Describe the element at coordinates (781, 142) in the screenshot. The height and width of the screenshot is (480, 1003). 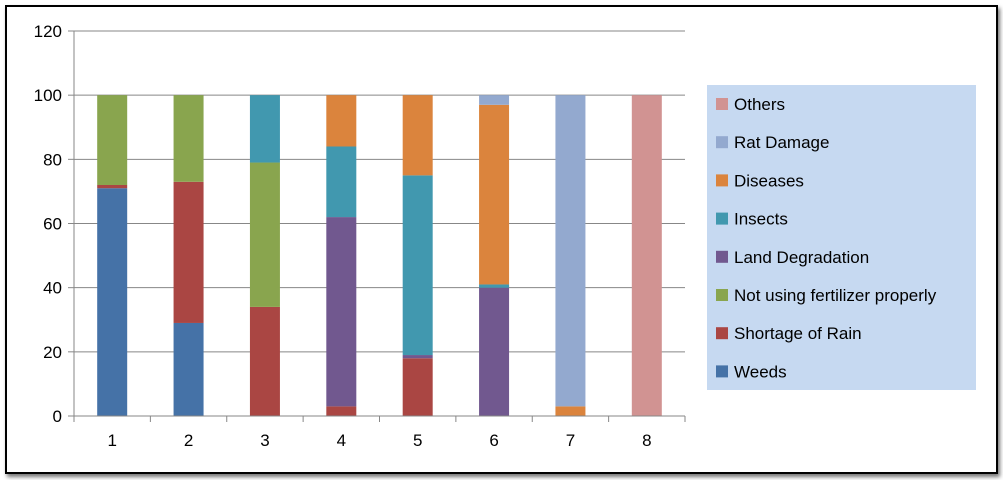
I see `legend-label: Rat Damage` at that location.